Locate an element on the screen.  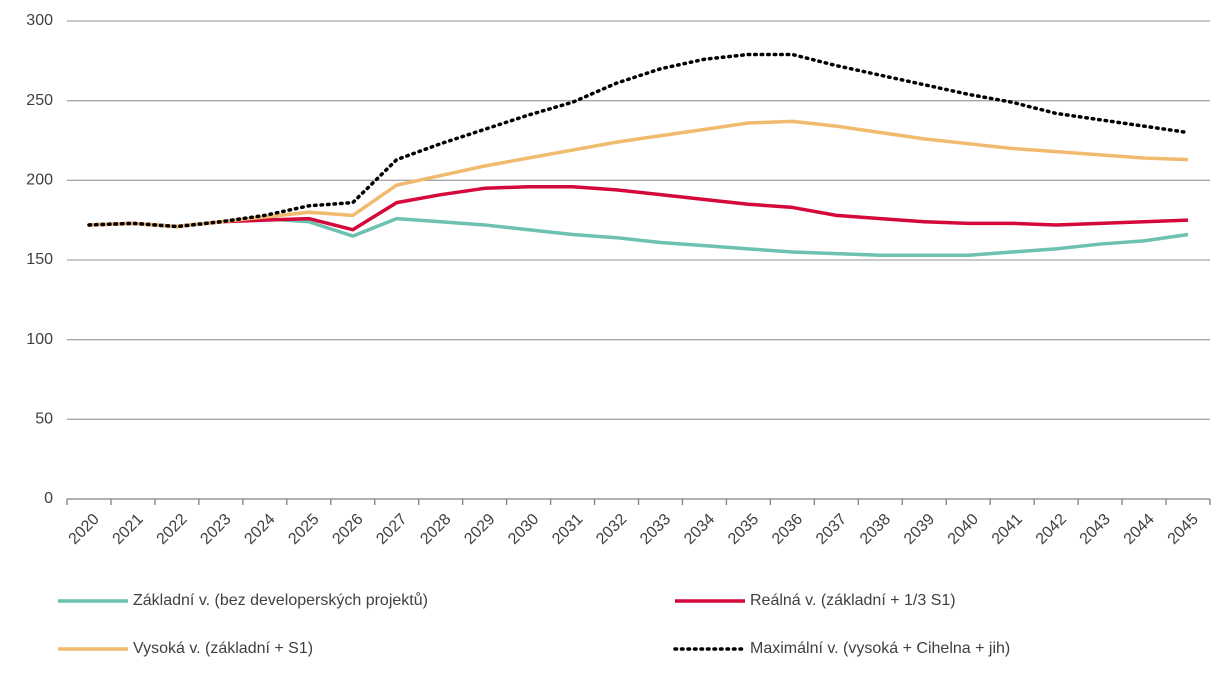
y-tick-label: 300 is located at coordinates (39, 20).